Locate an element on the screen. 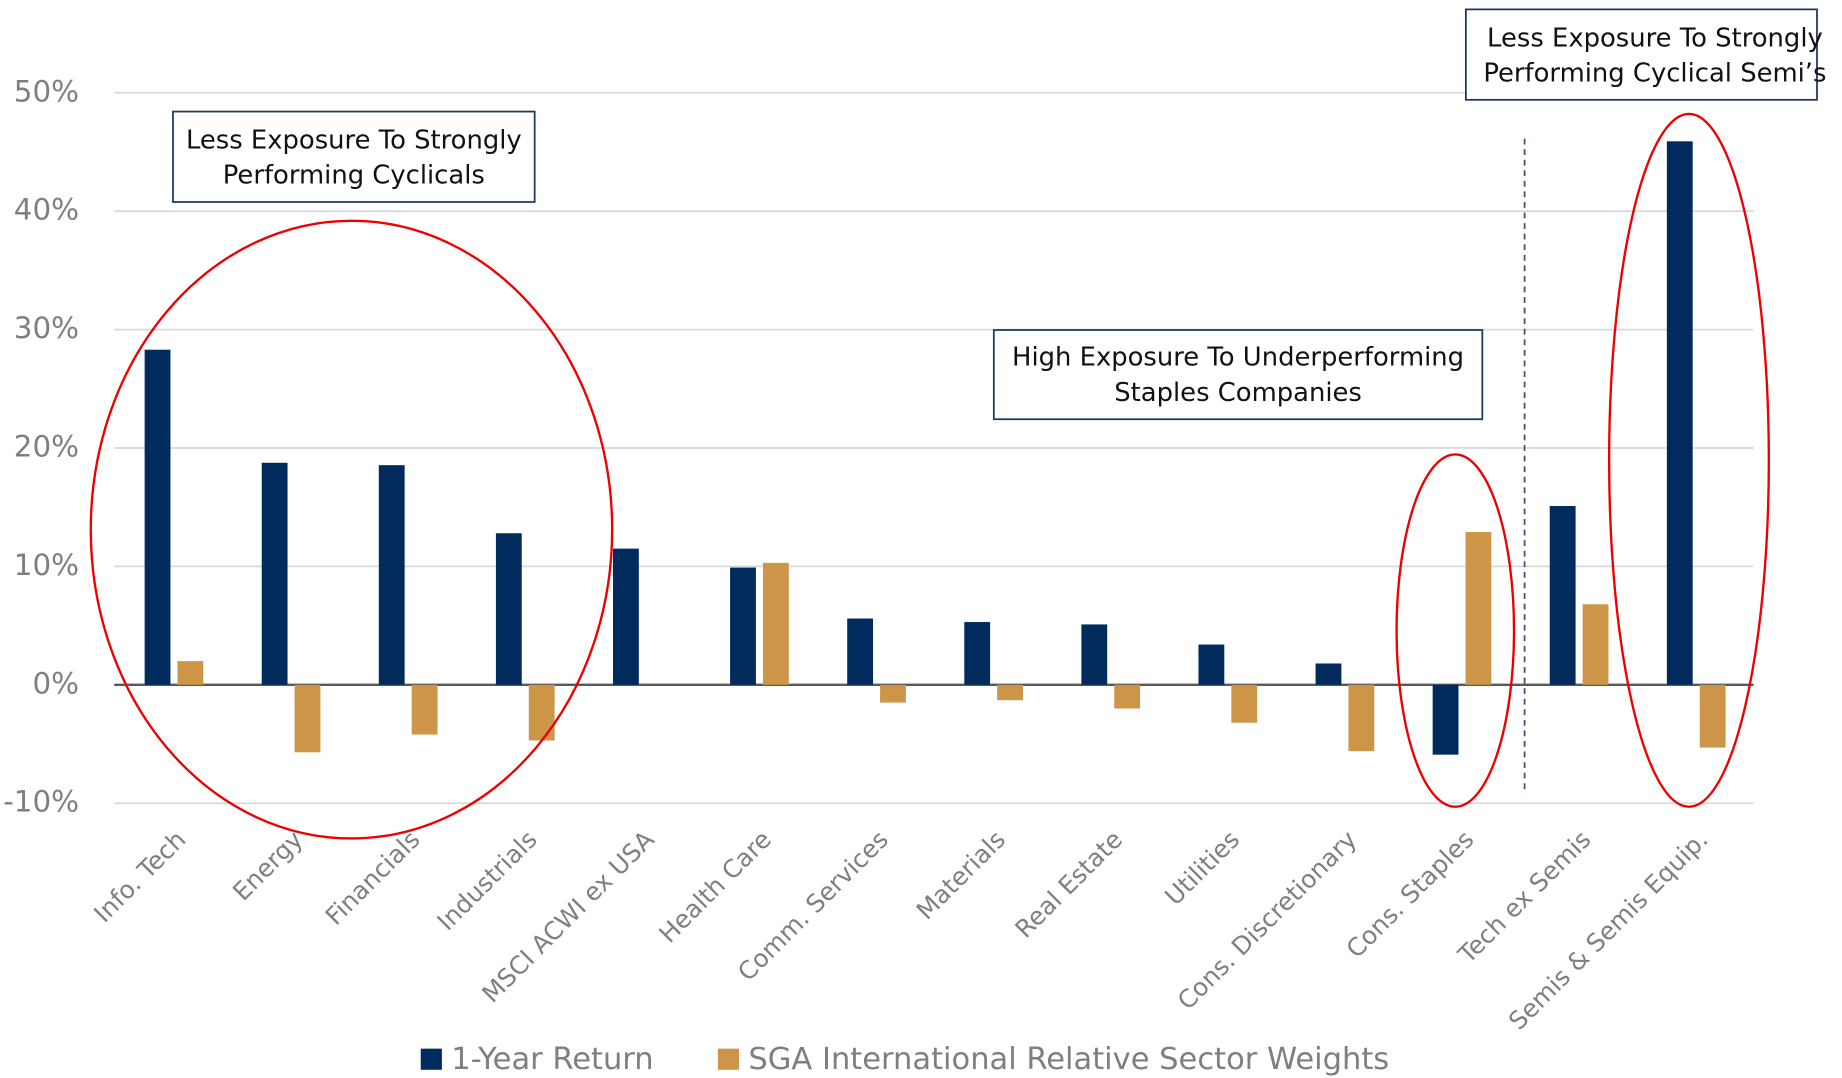 This screenshot has height=1078, width=1842. y-tick-label: 40% is located at coordinates (46, 210).